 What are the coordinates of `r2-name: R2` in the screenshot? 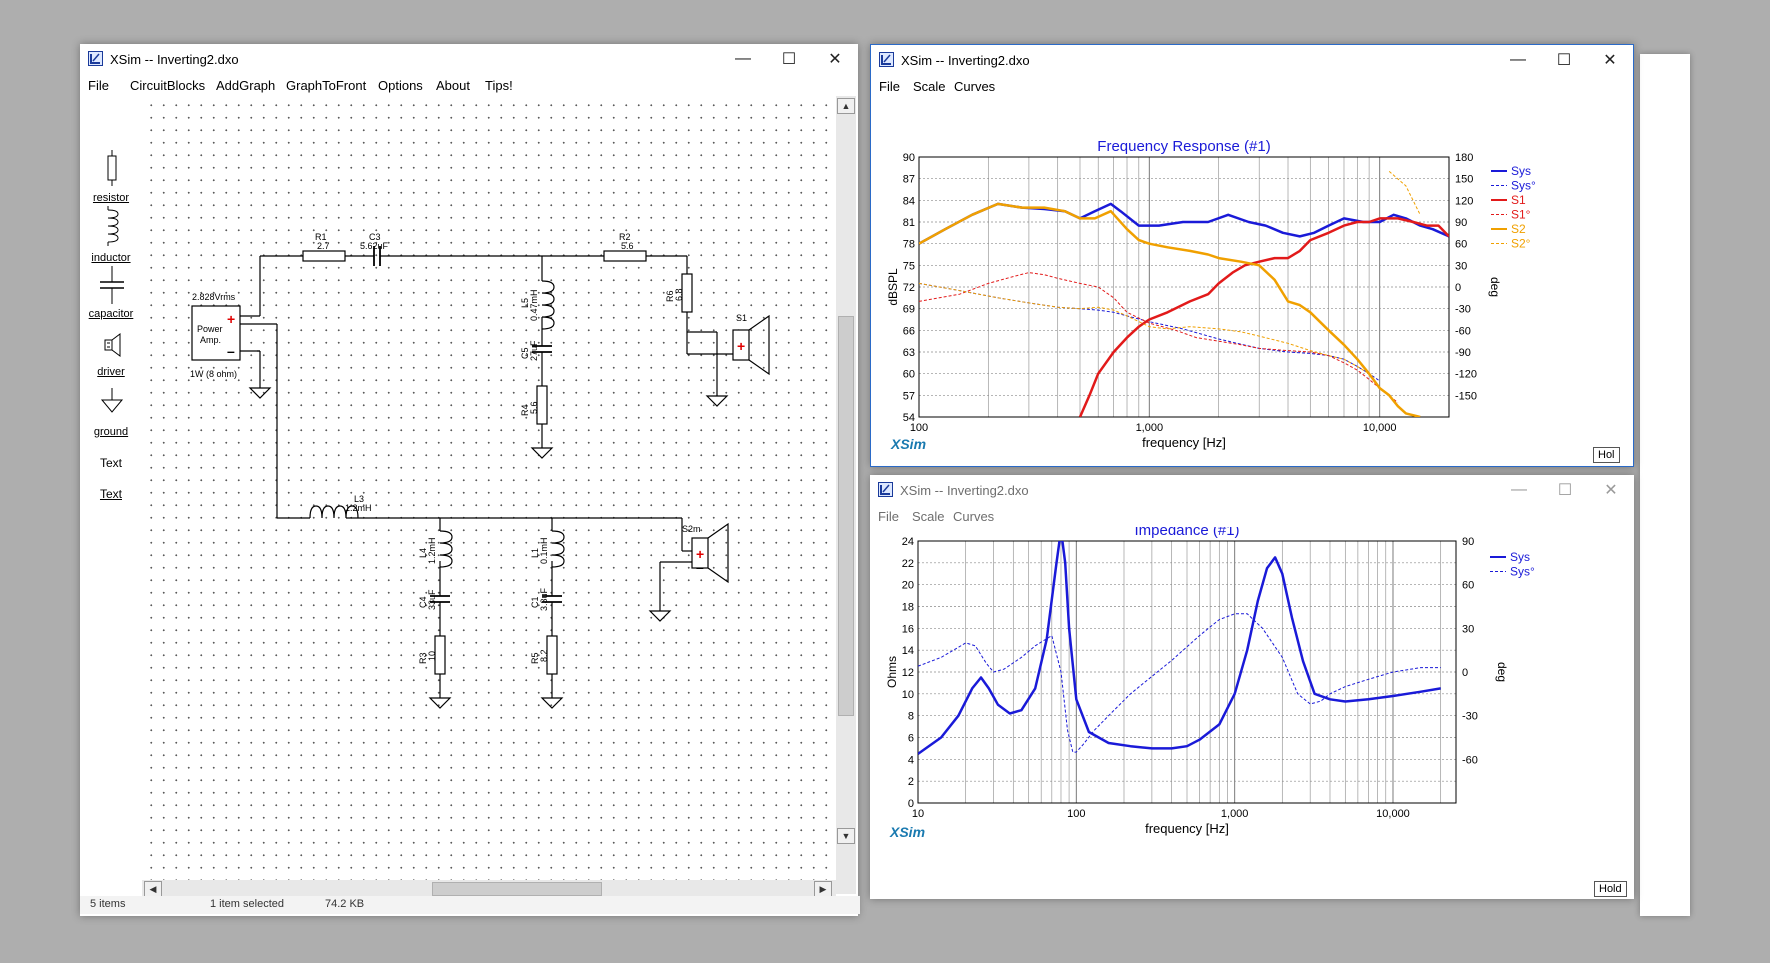 It's located at (625, 237).